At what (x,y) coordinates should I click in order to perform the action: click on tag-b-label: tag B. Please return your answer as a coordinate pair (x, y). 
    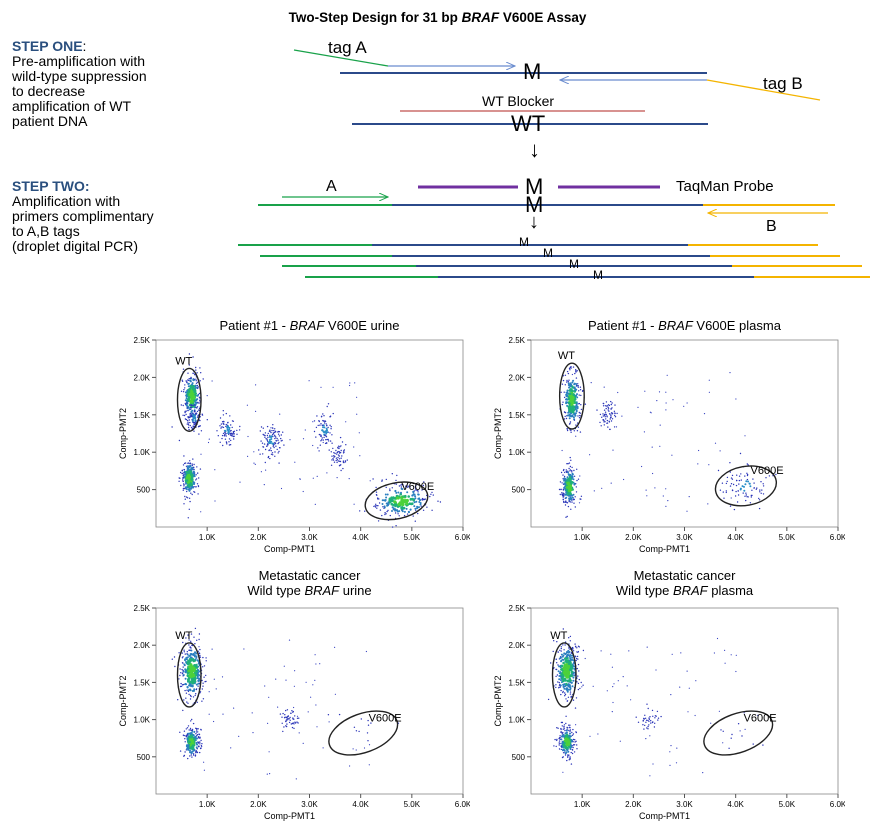
    Looking at the image, I should click on (783, 83).